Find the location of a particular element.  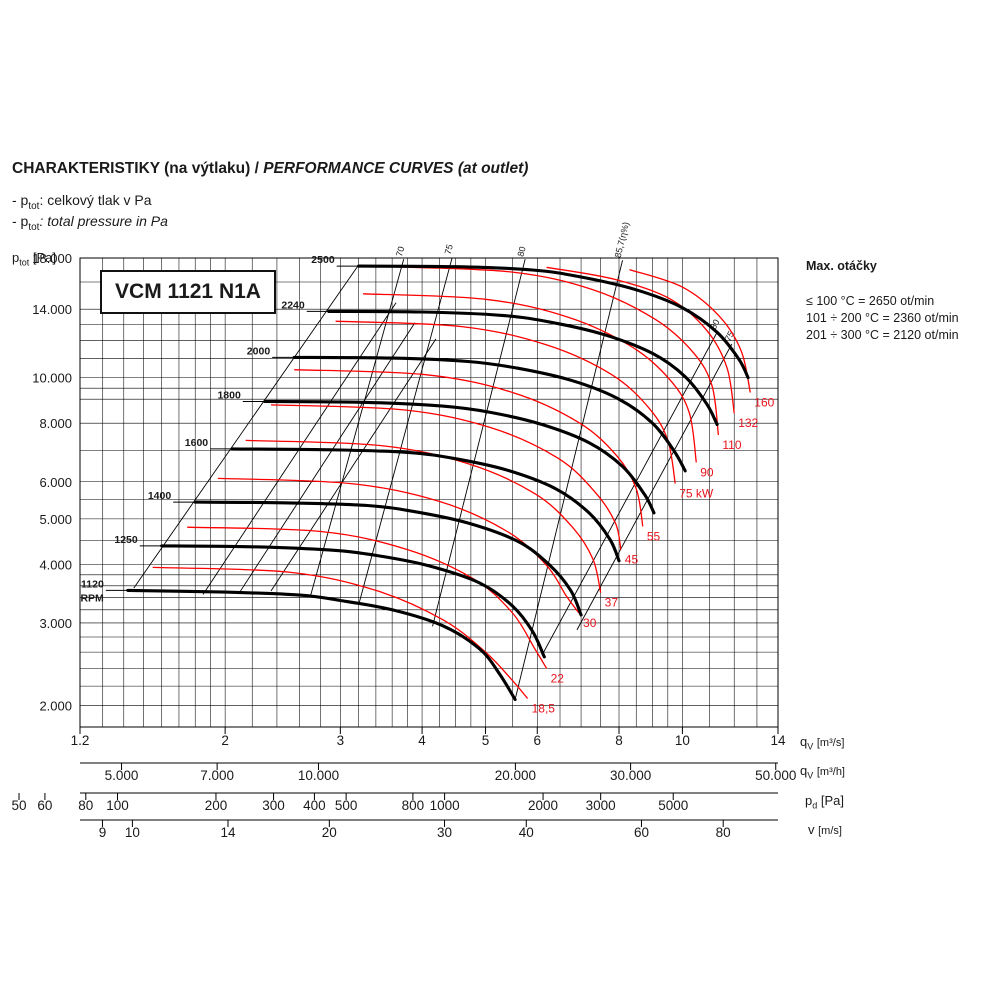

y-tick-label: 14.000 is located at coordinates (52, 309).